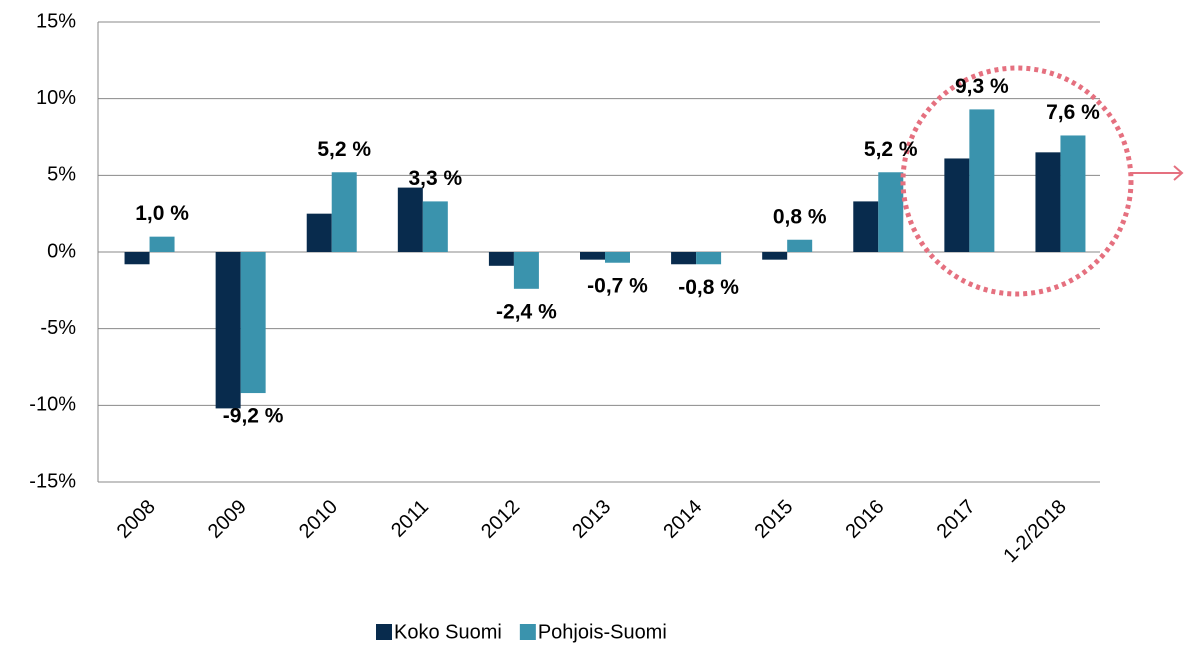 Image resolution: width=1184 pixels, height=647 pixels. Describe the element at coordinates (1073, 112) in the screenshot. I see `value-label: 7,6 %` at that location.